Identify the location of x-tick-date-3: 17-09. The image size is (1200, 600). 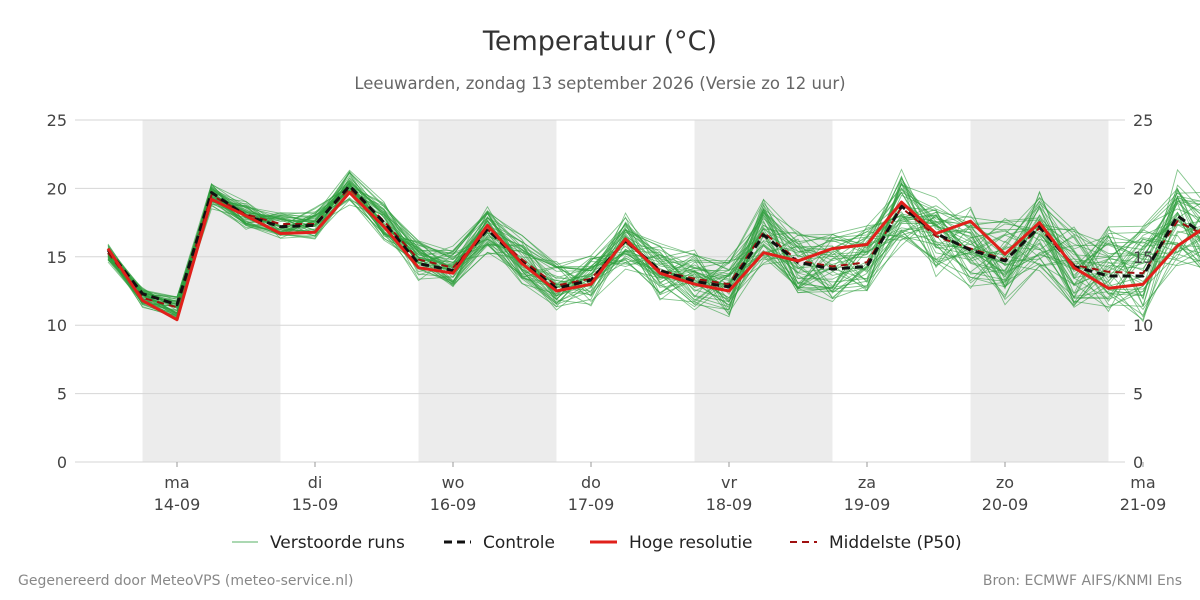
(591, 504).